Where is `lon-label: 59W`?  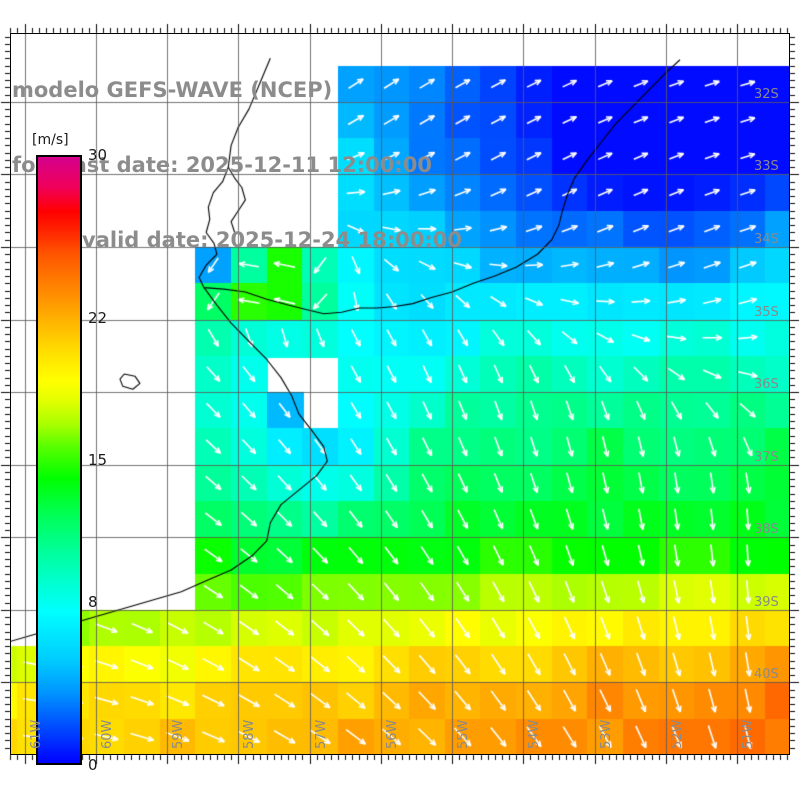 lon-label: 59W is located at coordinates (178, 734).